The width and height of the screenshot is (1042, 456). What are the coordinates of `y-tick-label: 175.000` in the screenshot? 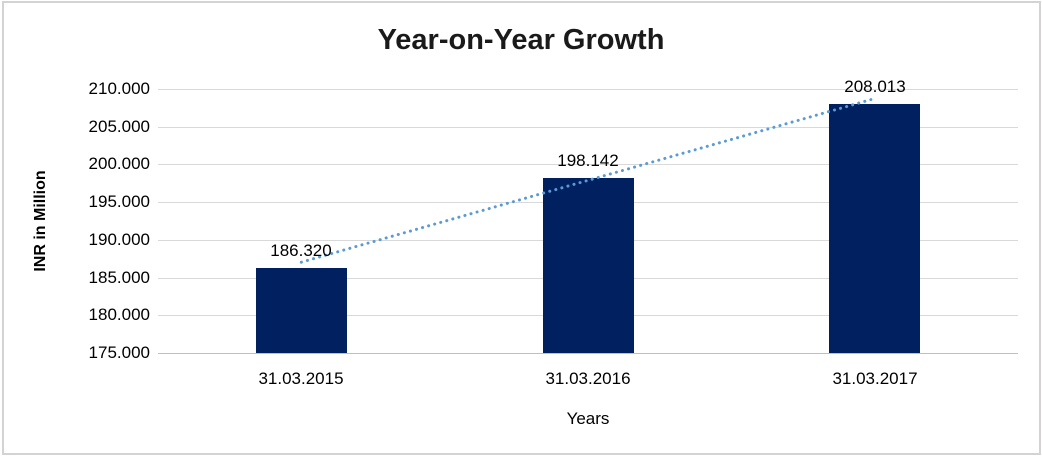 It's located at (119, 352).